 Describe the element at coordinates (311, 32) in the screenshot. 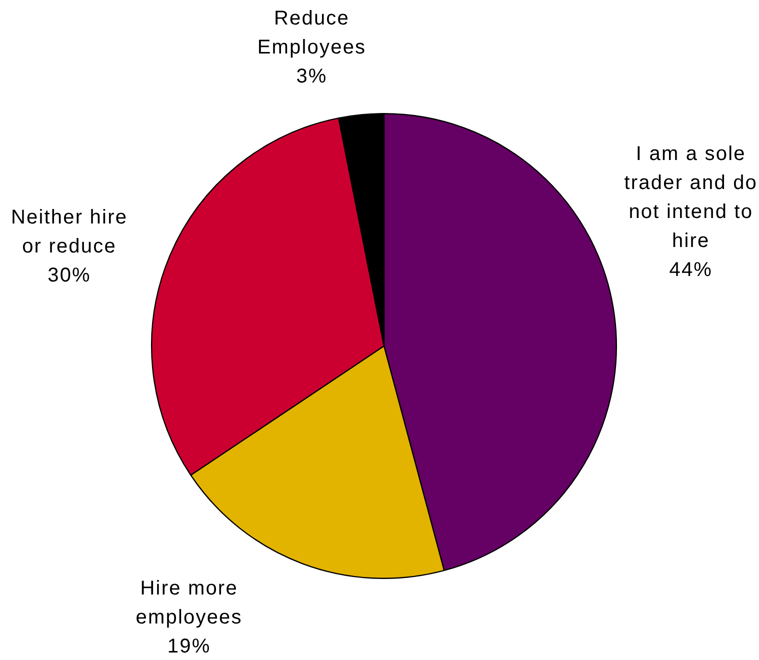

I see `slice-label: Reduce Employees` at that location.